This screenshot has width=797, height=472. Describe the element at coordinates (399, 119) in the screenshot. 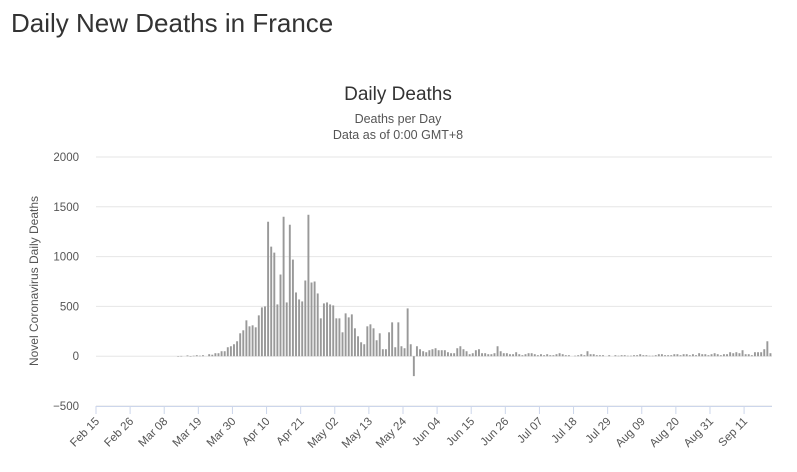

I see `chart-subtitle-line-1: Deaths per Day` at that location.